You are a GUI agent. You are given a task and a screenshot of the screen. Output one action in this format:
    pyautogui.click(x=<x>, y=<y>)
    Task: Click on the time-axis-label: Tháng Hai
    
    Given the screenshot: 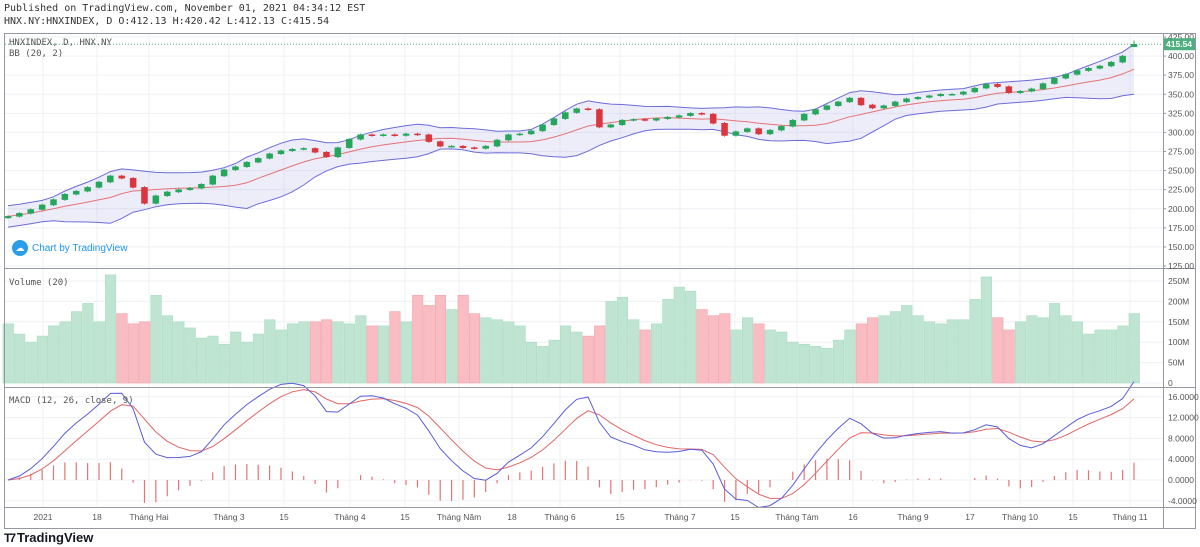 What is the action you would take?
    pyautogui.click(x=148, y=517)
    